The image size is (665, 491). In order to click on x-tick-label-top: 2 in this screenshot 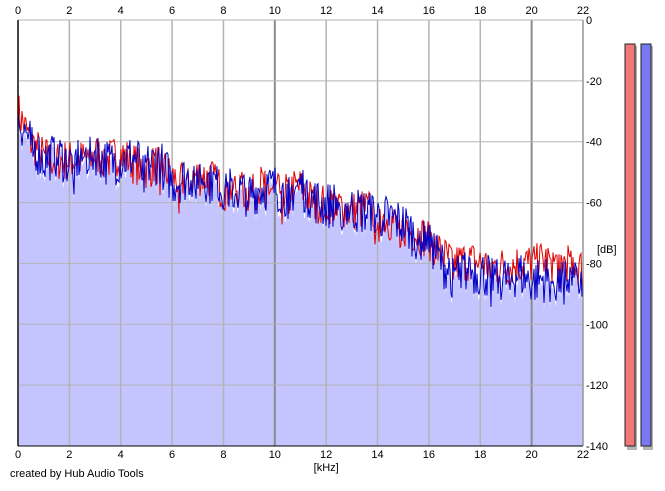, I will do `click(69, 11)`.